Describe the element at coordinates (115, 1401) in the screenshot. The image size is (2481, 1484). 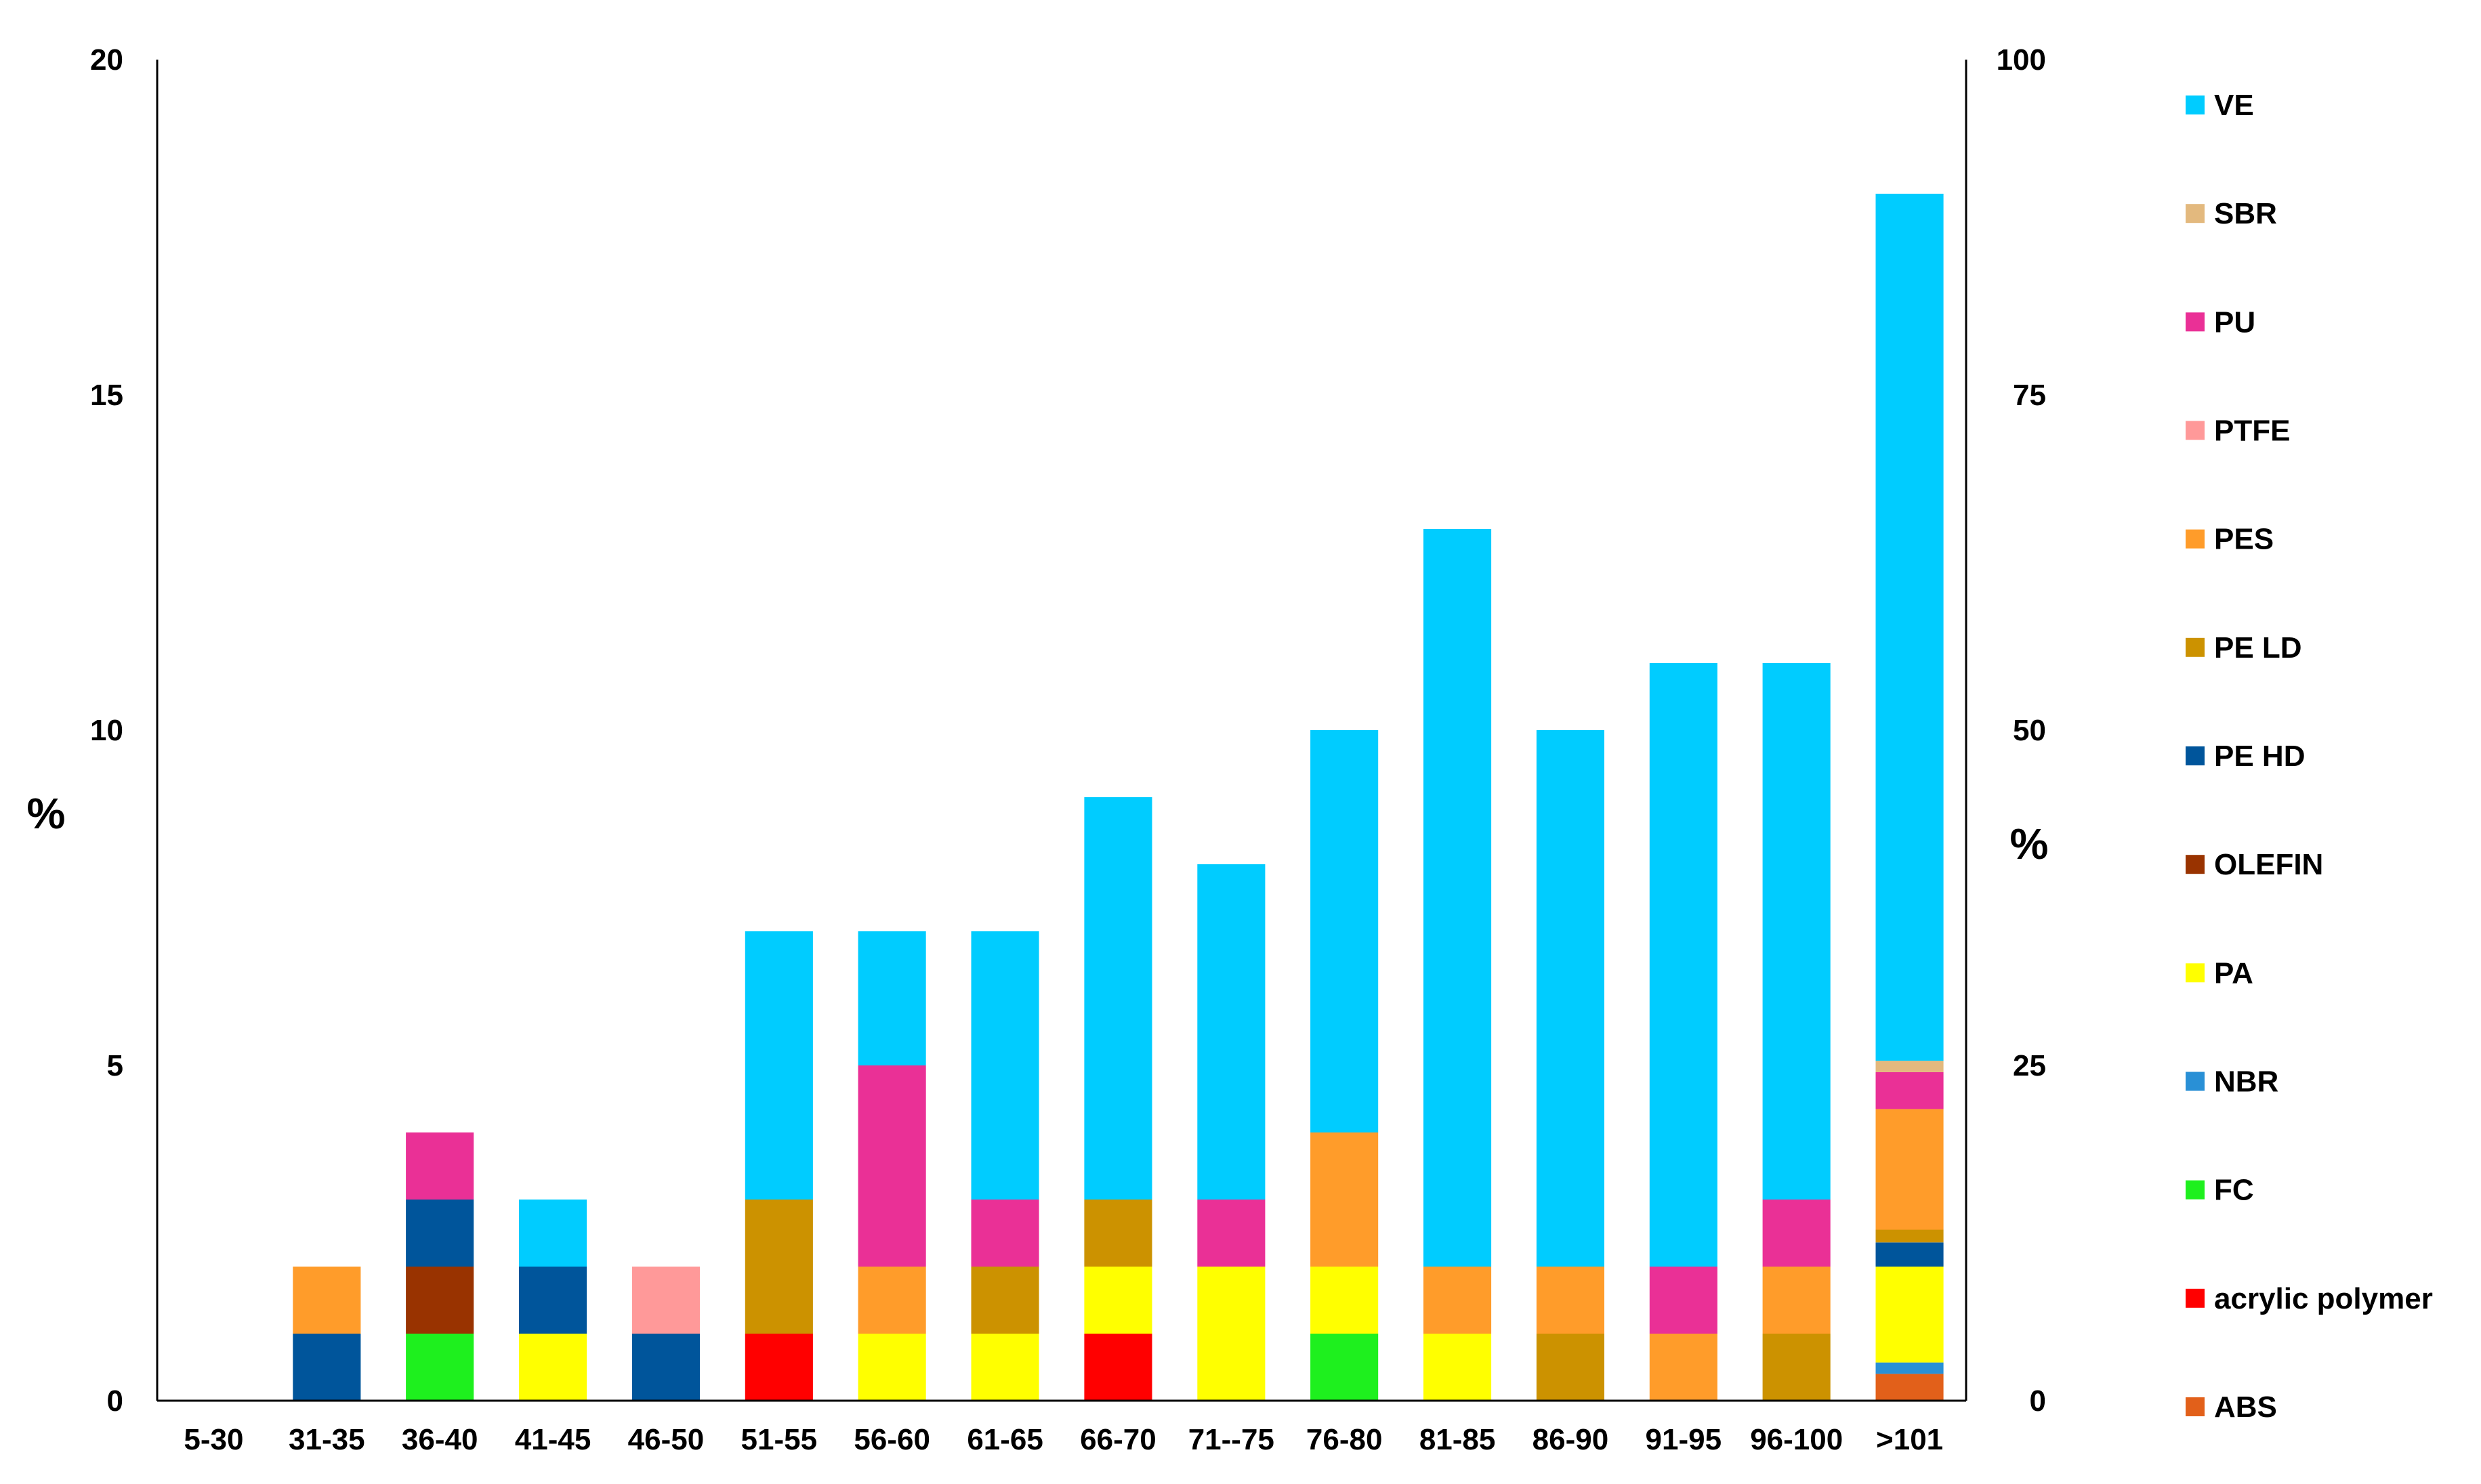
I see `y-tick-label: 0` at that location.